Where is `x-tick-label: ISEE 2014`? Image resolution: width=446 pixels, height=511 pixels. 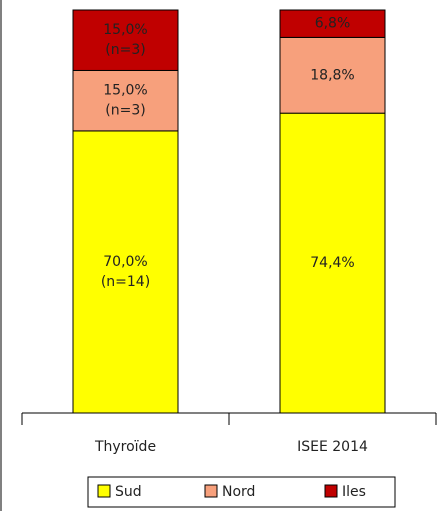 x-tick-label: ISEE 2014 is located at coordinates (332, 447).